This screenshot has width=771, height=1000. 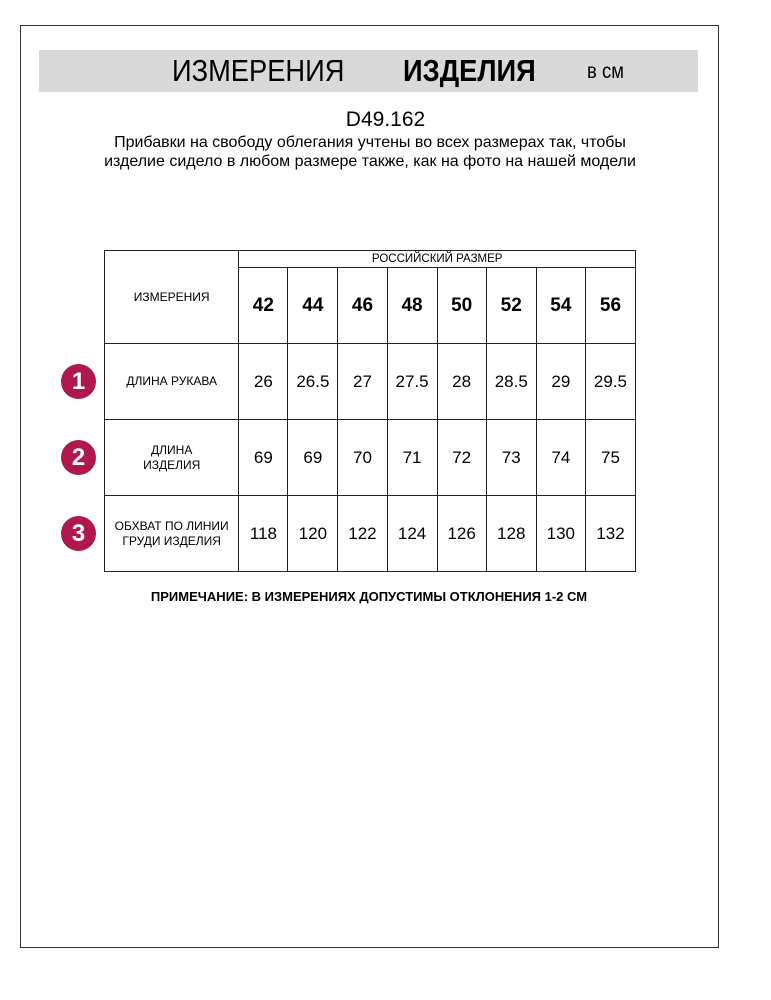 I want to click on table-row: ДЛИНА ИЗДЕЛИЯ 69 69 70 71 72 73 74 75, so click(x=370, y=457).